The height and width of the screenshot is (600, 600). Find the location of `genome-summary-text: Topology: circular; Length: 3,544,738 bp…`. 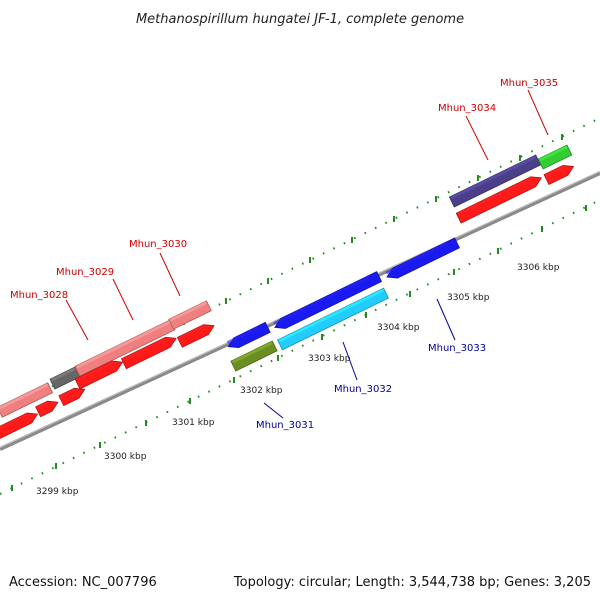

genome-summary-text: Topology: circular; Length: 3,544,738 bp… is located at coordinates (412, 582).